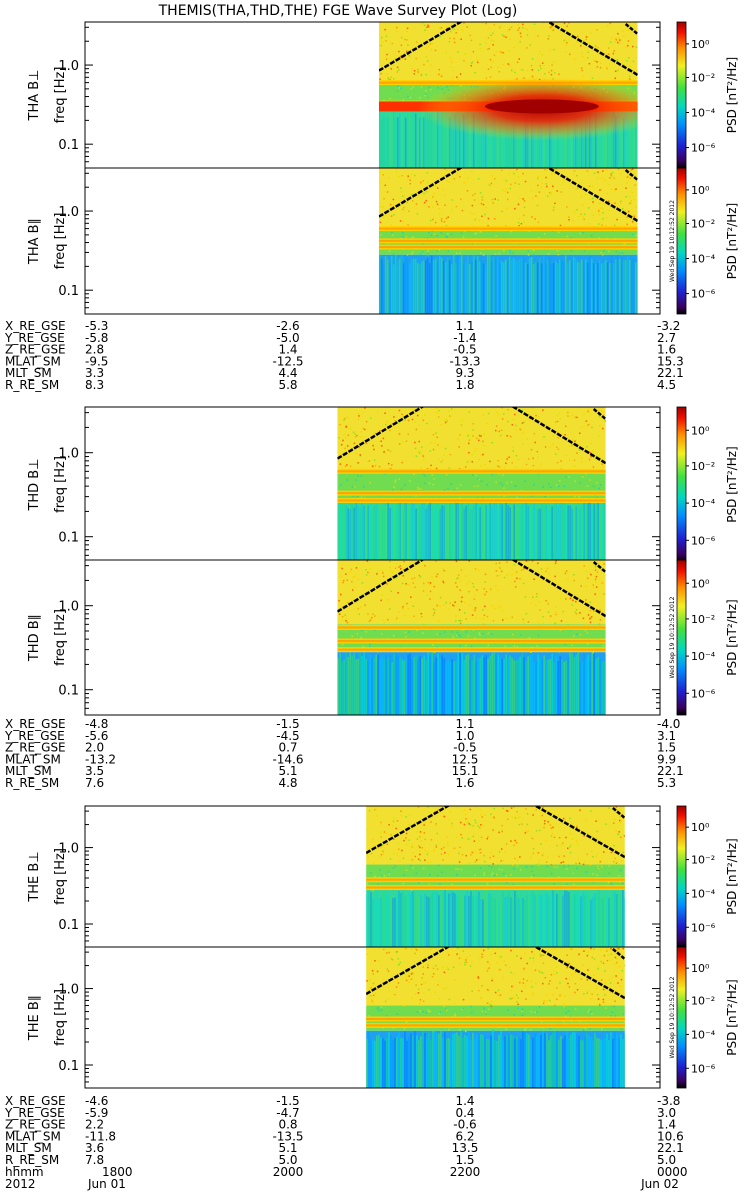  Describe the element at coordinates (32, 385) in the screenshot. I see `ephemeris-row-name: R_RE_SM` at that location.